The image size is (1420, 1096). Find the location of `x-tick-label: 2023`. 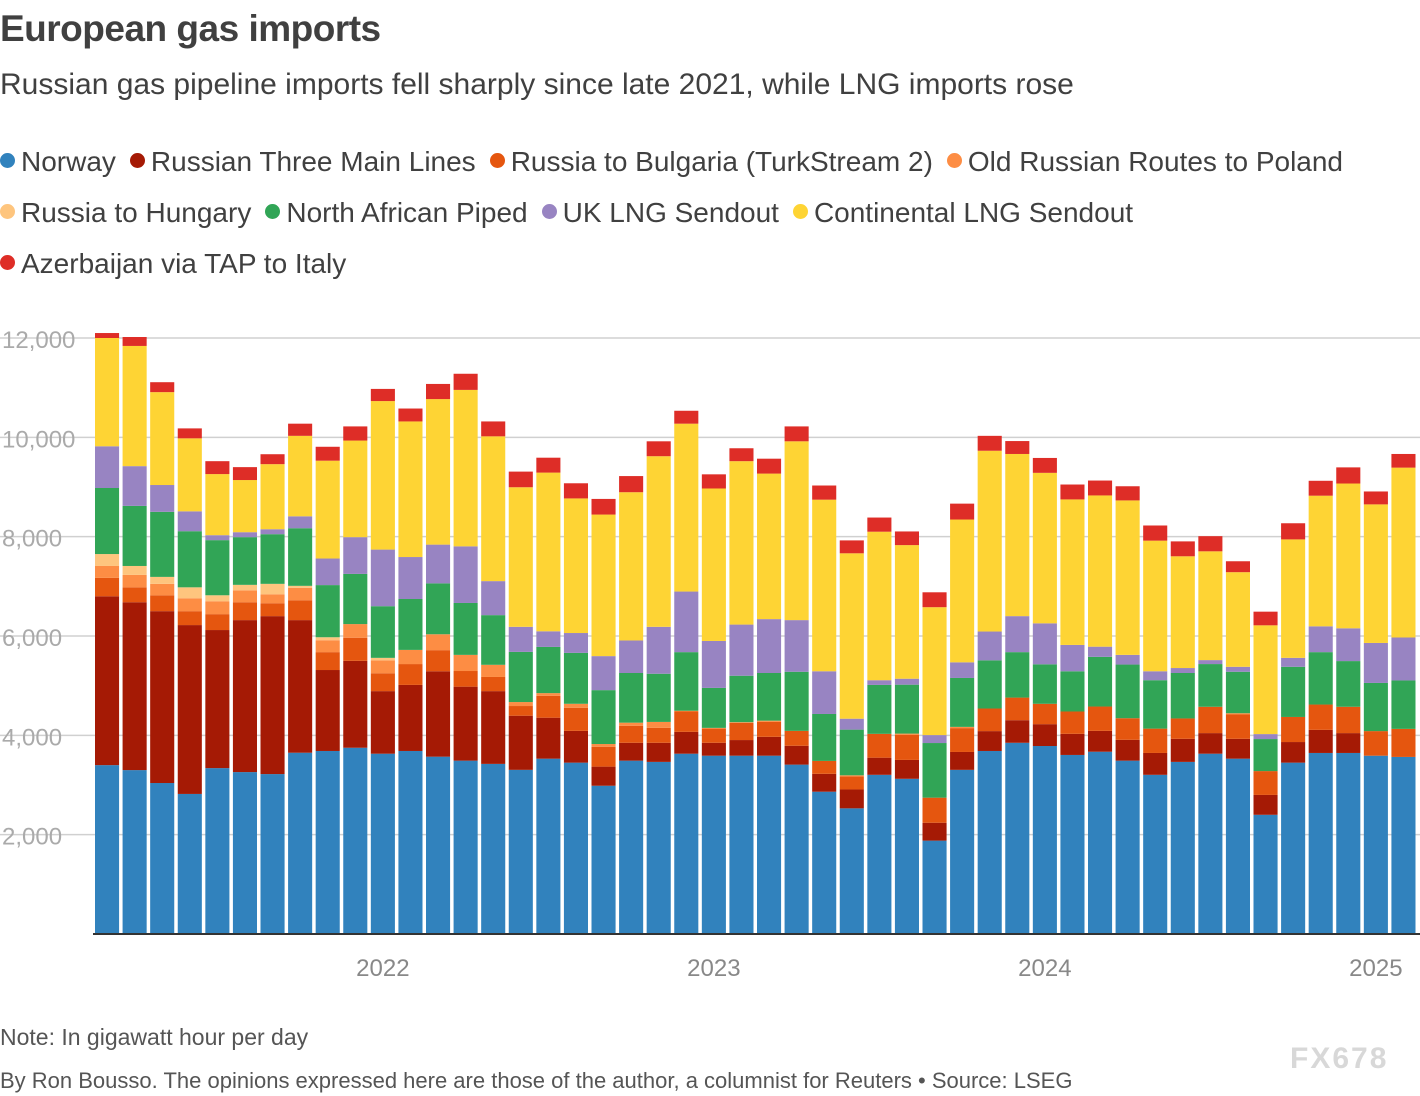

x-tick-label: 2023 is located at coordinates (713, 967).